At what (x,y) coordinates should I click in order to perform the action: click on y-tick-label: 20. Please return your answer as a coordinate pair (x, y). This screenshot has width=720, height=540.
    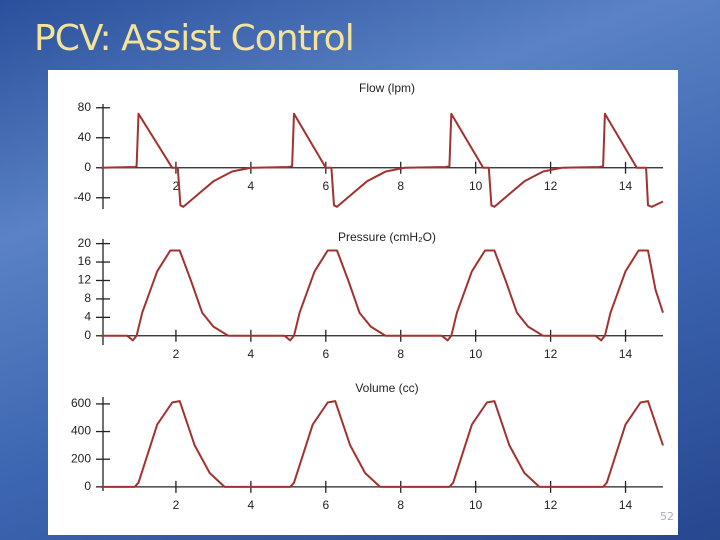
    Looking at the image, I should click on (85, 243).